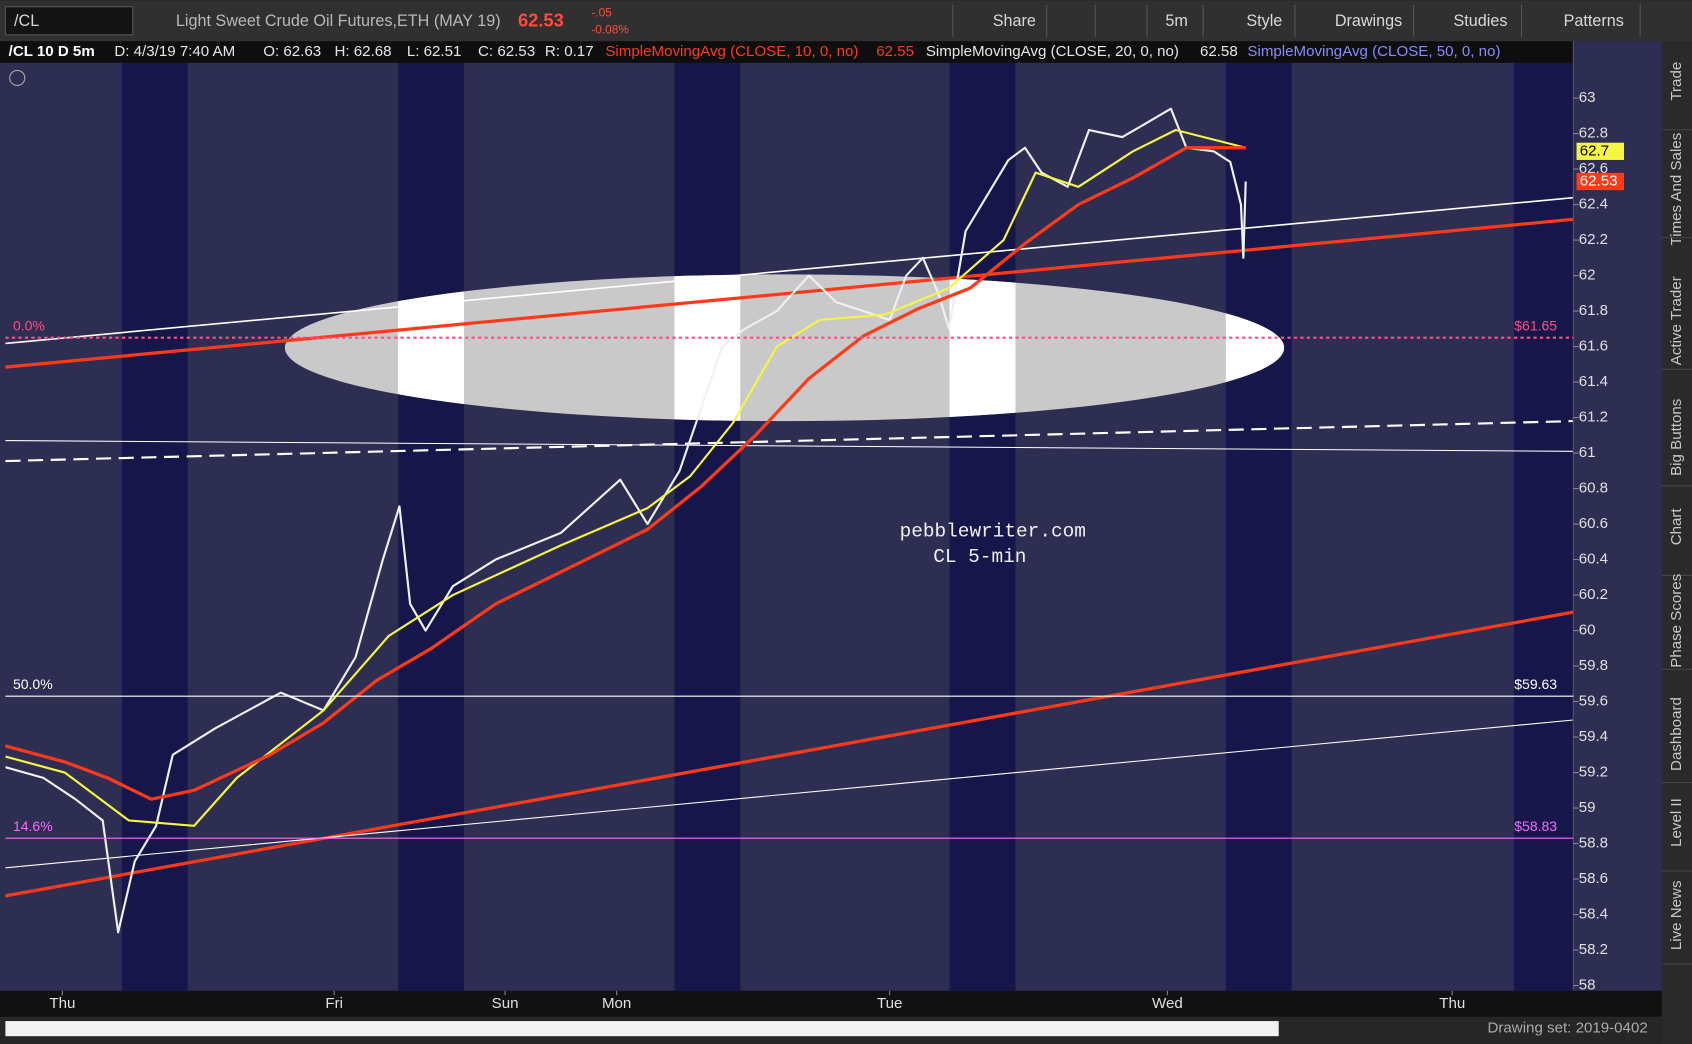  What do you see at coordinates (601, 12) in the screenshot?
I see `change: -.05` at bounding box center [601, 12].